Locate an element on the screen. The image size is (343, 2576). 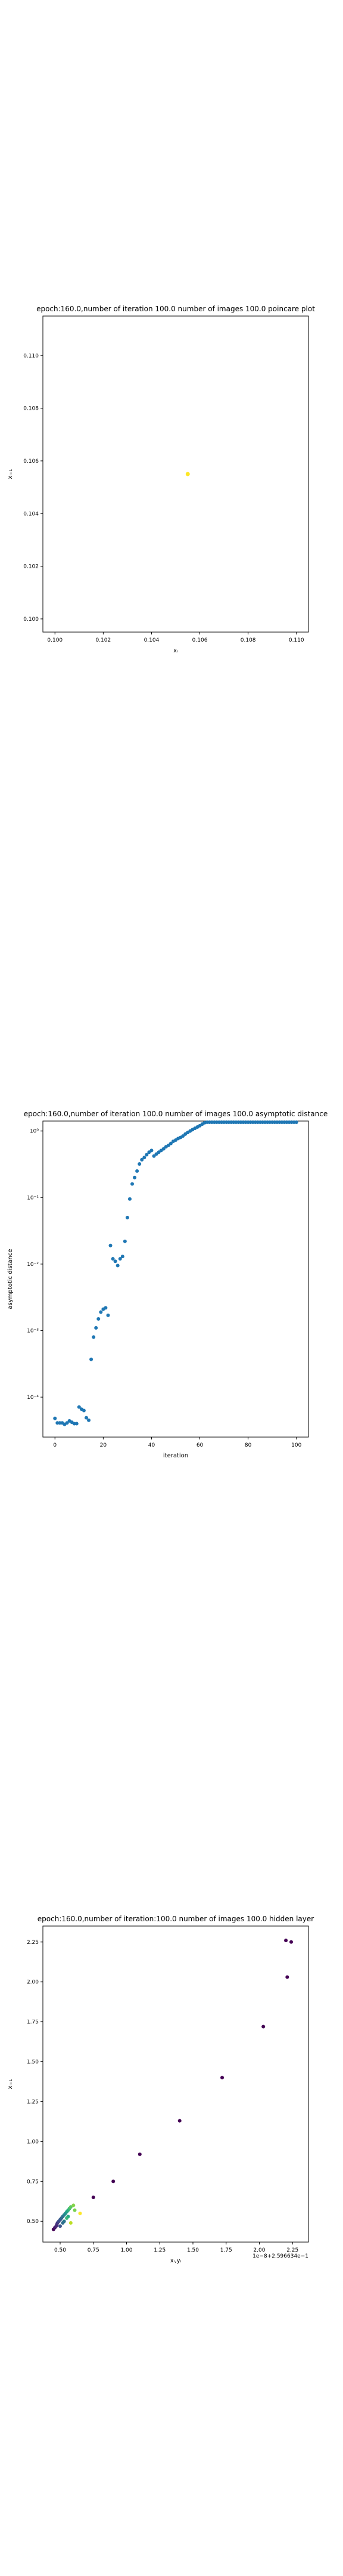
x-tick-label: 0.50 is located at coordinates (60, 2250).